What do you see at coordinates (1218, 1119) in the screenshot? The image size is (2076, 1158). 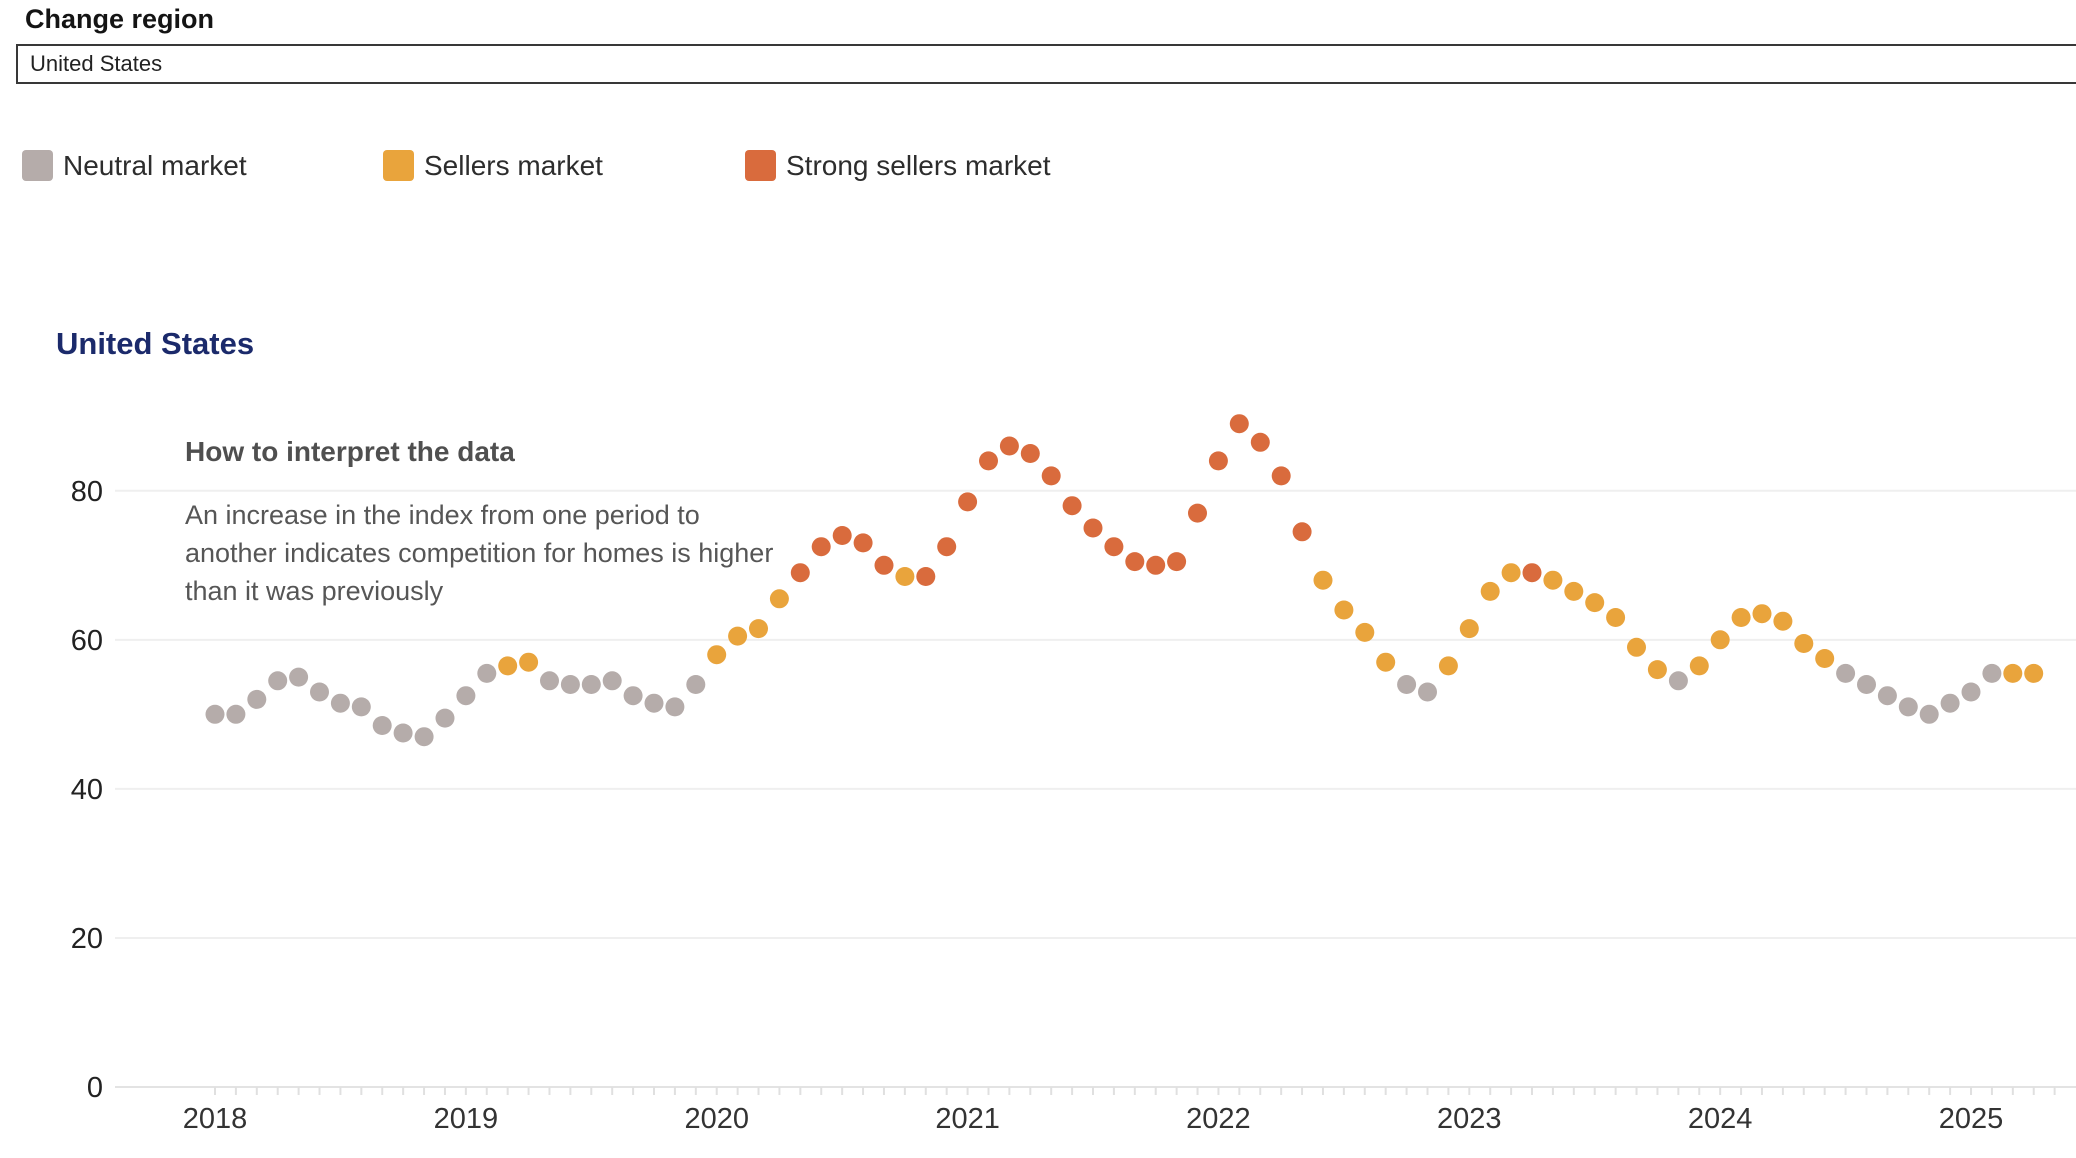 I see `x-axis-tick-label: 2022` at bounding box center [1218, 1119].